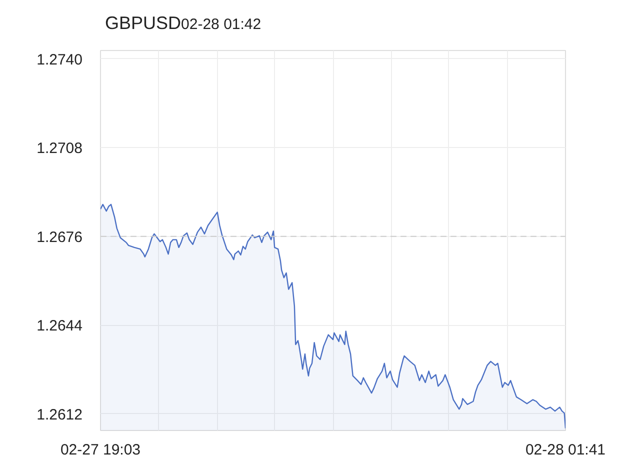 The image size is (620, 460). Describe the element at coordinates (59, 59) in the screenshot. I see `y-tick-label: 1.2740` at that location.